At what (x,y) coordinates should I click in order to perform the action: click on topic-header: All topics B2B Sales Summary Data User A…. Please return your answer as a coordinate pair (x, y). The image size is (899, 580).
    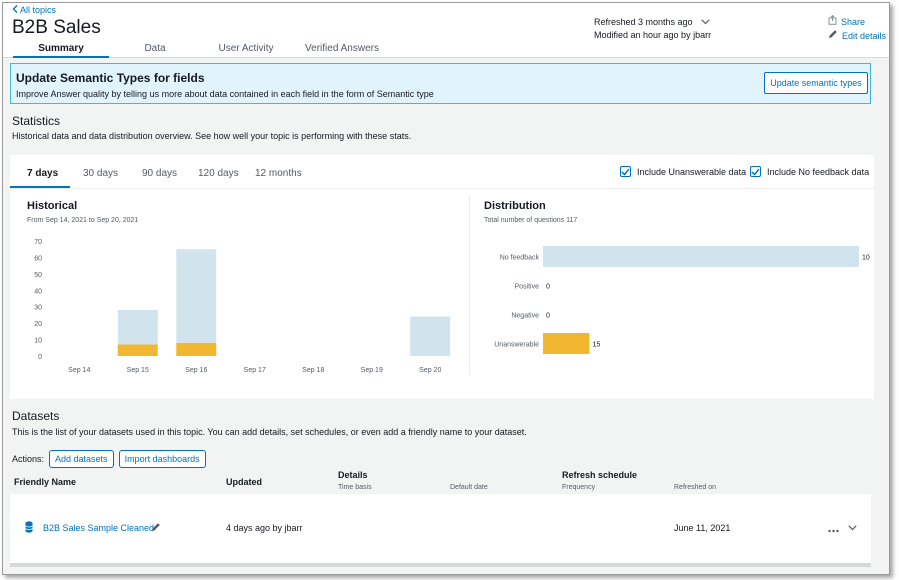
    Looking at the image, I should click on (446, 30).